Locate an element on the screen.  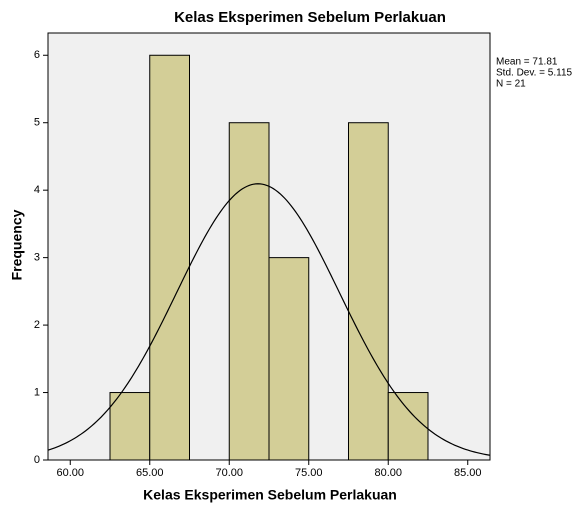
y-axis-label: Frequency is located at coordinates (17, 244).